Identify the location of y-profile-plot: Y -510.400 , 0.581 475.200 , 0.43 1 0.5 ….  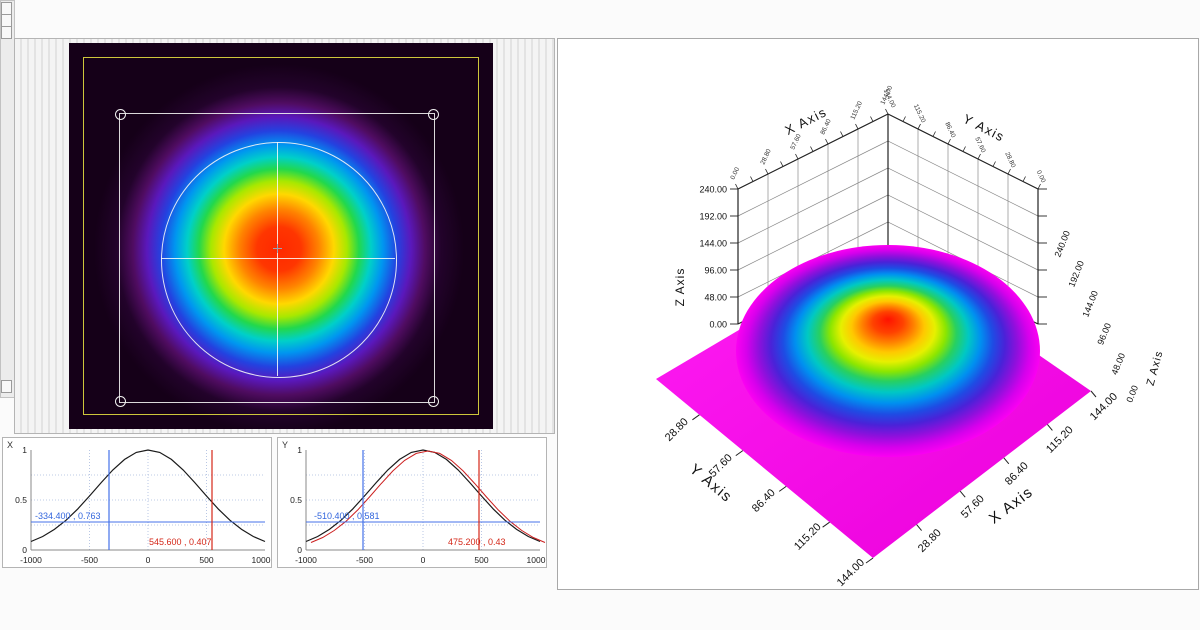
(412, 502).